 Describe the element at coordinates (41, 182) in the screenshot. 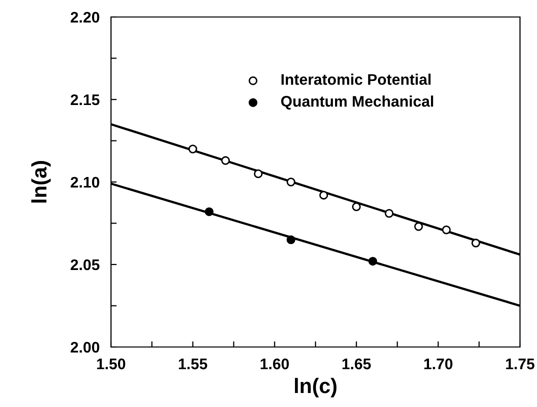

I see `y-axis-title: ln(a)` at that location.